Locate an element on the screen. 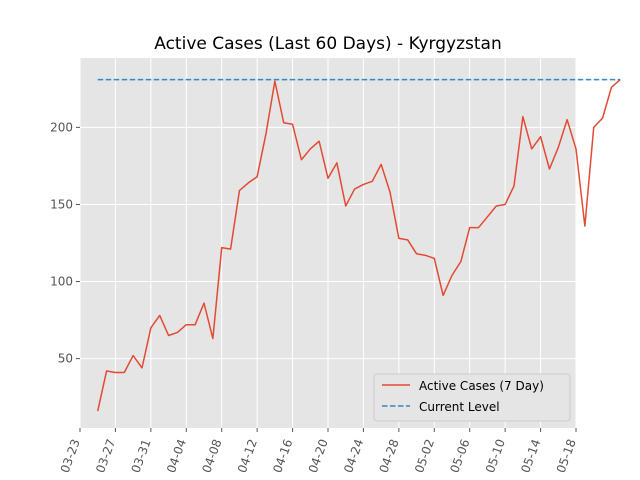  y-tick-label: 150 is located at coordinates (61, 204).